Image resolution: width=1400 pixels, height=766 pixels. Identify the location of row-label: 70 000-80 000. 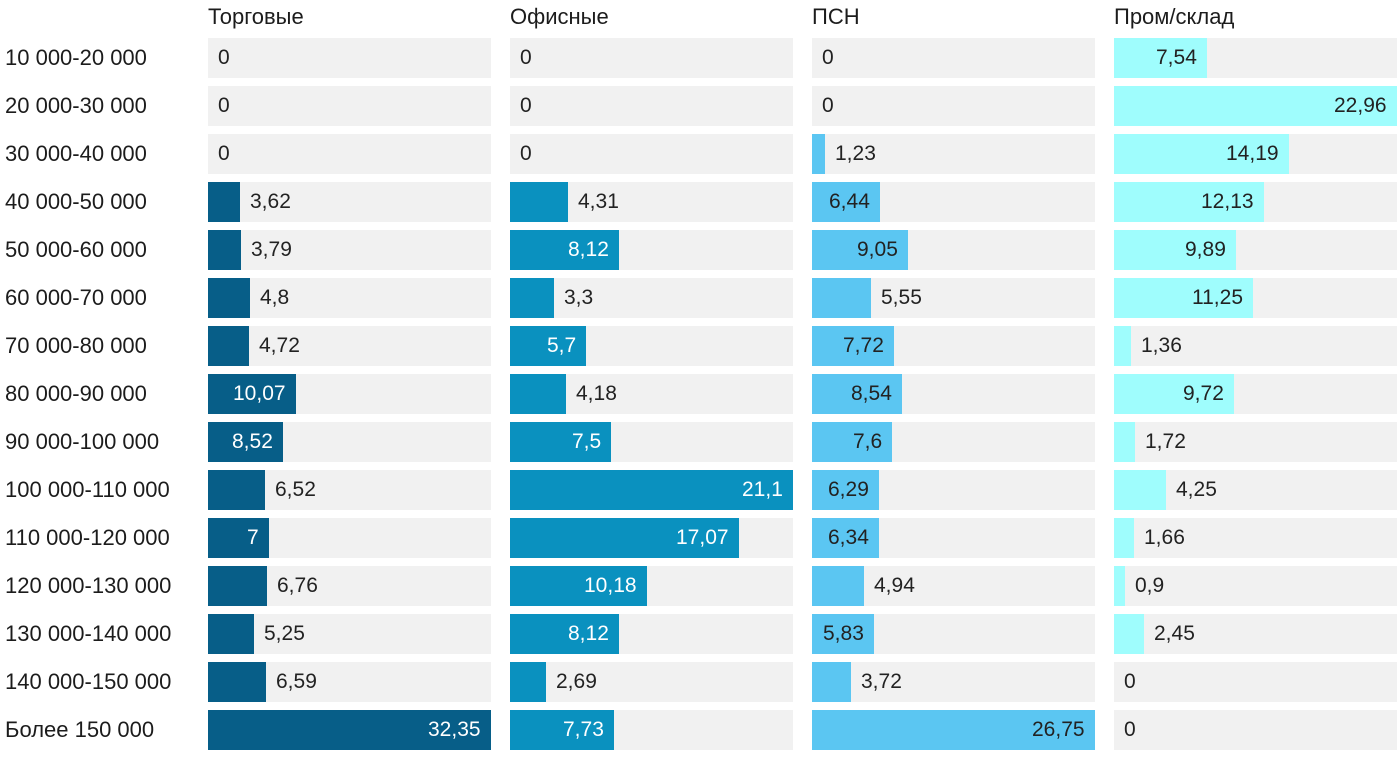
(76, 345).